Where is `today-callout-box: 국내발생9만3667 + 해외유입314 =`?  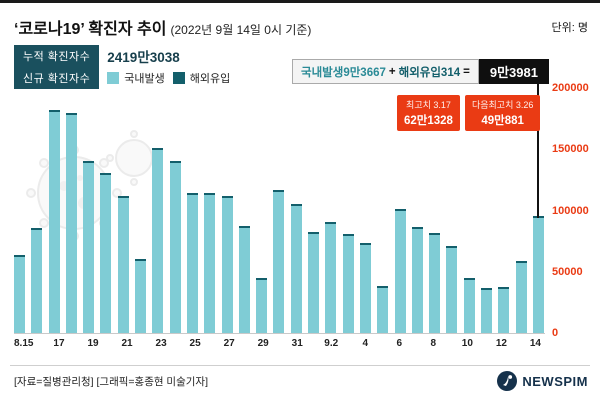
today-callout-box: 국내발생9만3667 + 해외유입314 = is located at coordinates (385, 71).